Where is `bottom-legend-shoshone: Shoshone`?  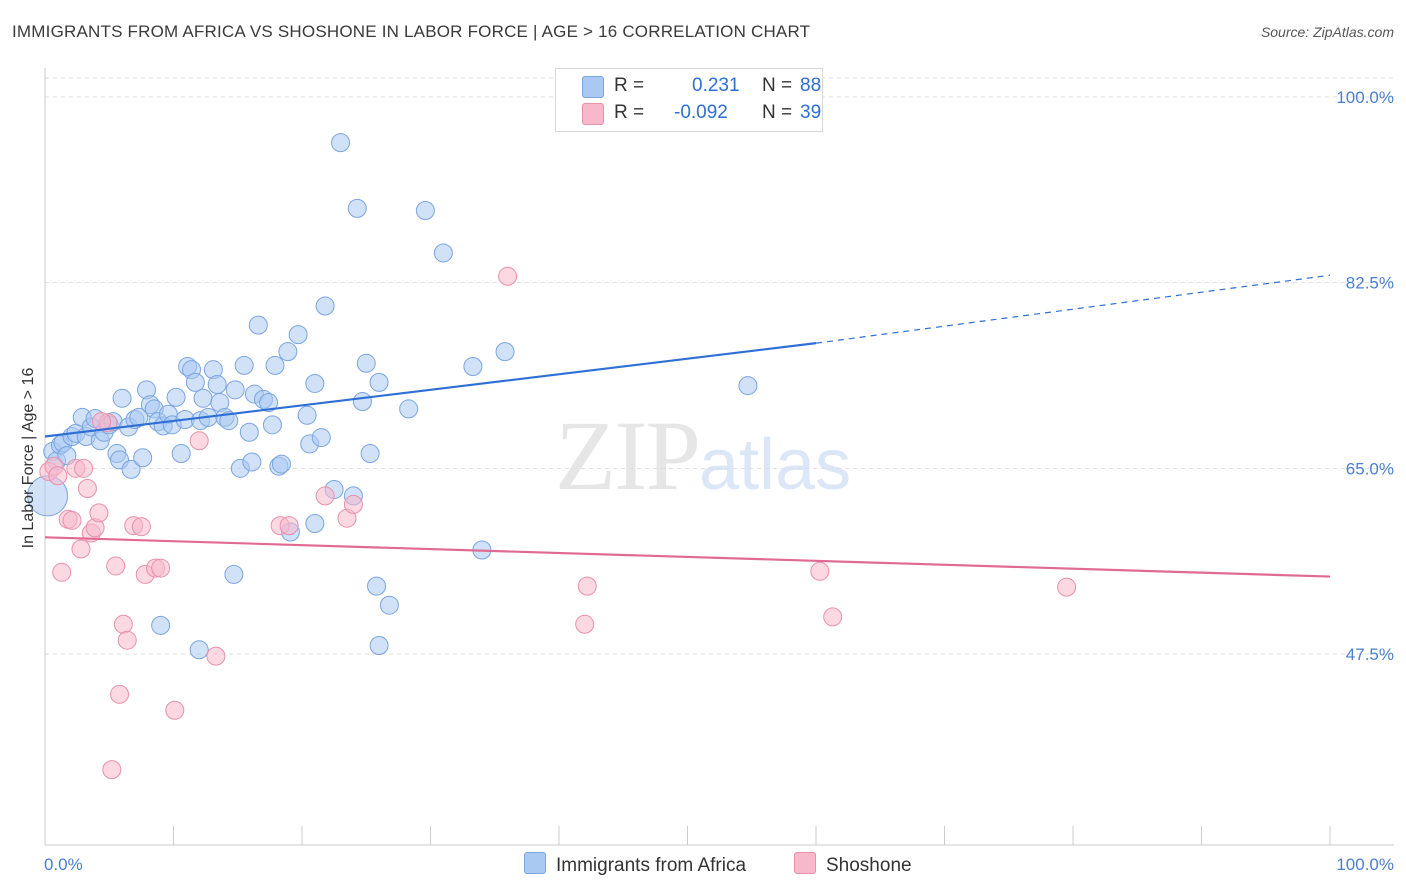
bottom-legend-shoshone: Shoshone is located at coordinates (853, 864).